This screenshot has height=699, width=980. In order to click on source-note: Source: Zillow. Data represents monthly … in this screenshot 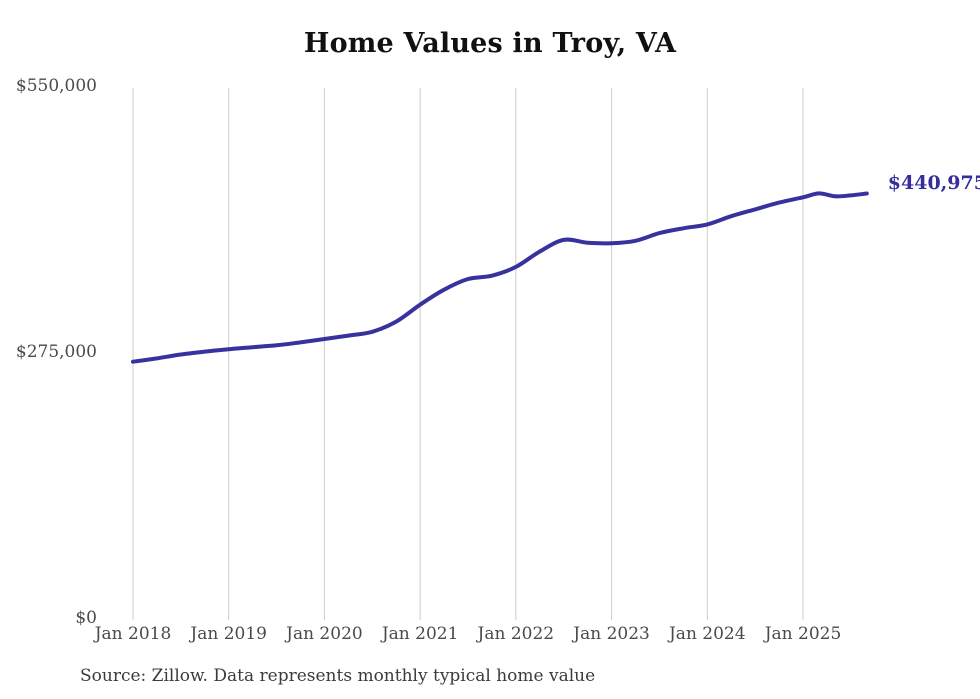, I will do `click(338, 676)`.